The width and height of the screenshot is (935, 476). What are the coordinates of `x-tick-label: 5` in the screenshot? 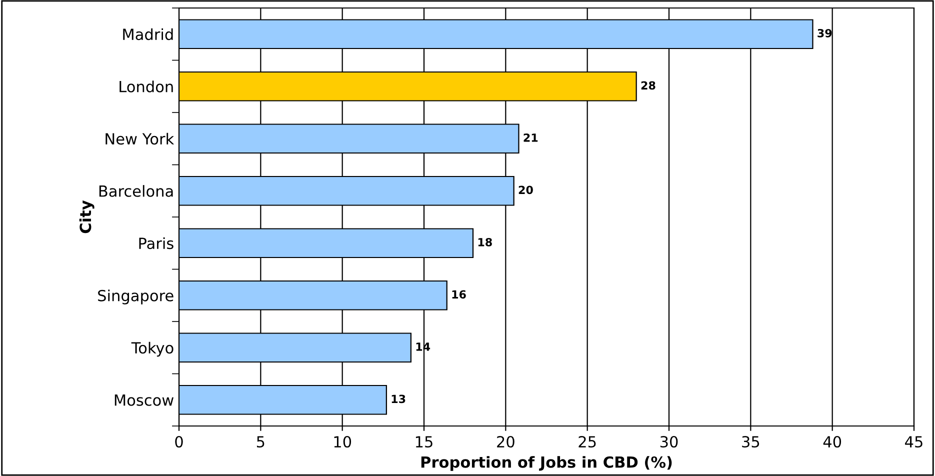 It's located at (260, 442).